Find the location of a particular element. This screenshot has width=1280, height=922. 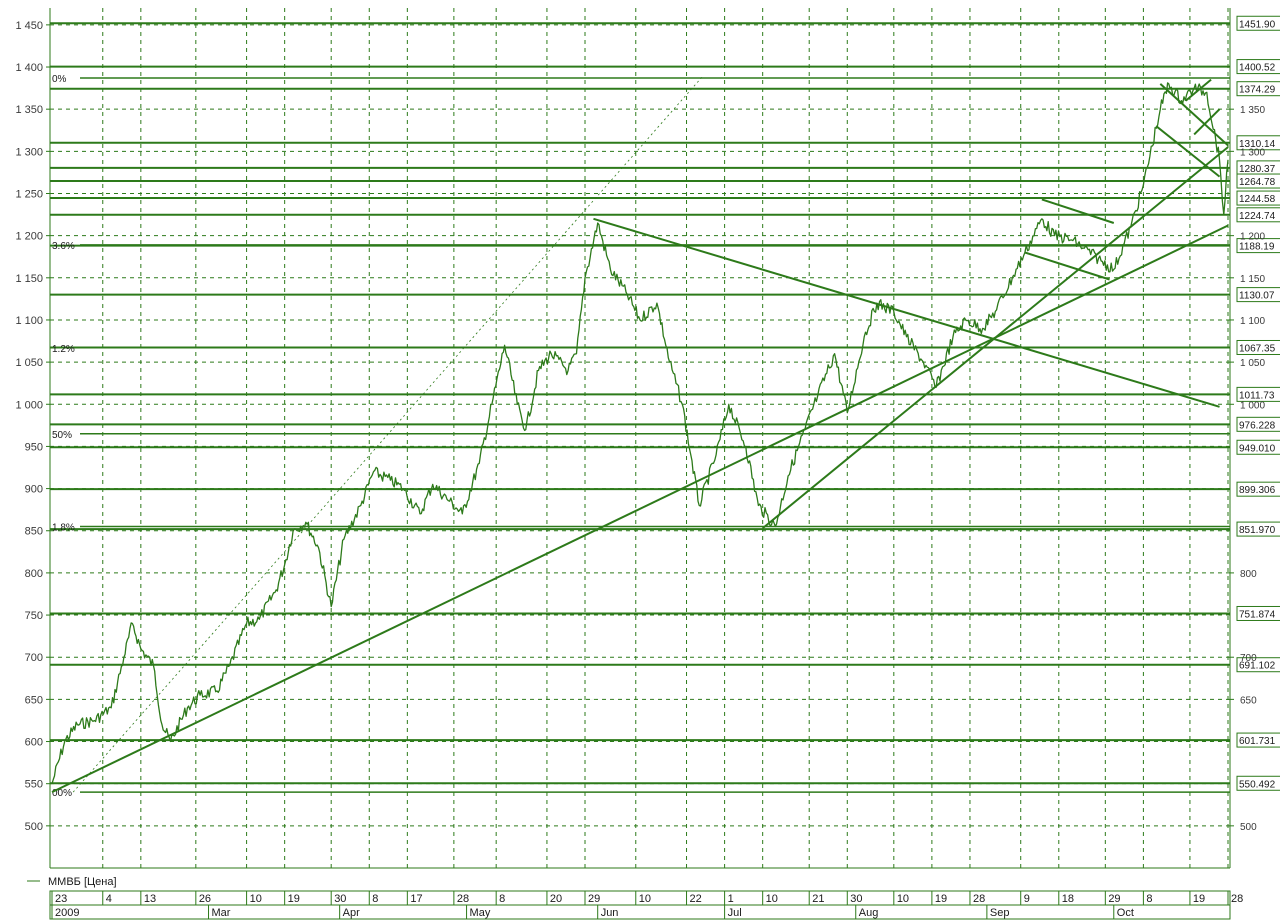

y-tick-label: 550 is located at coordinates (34, 785).